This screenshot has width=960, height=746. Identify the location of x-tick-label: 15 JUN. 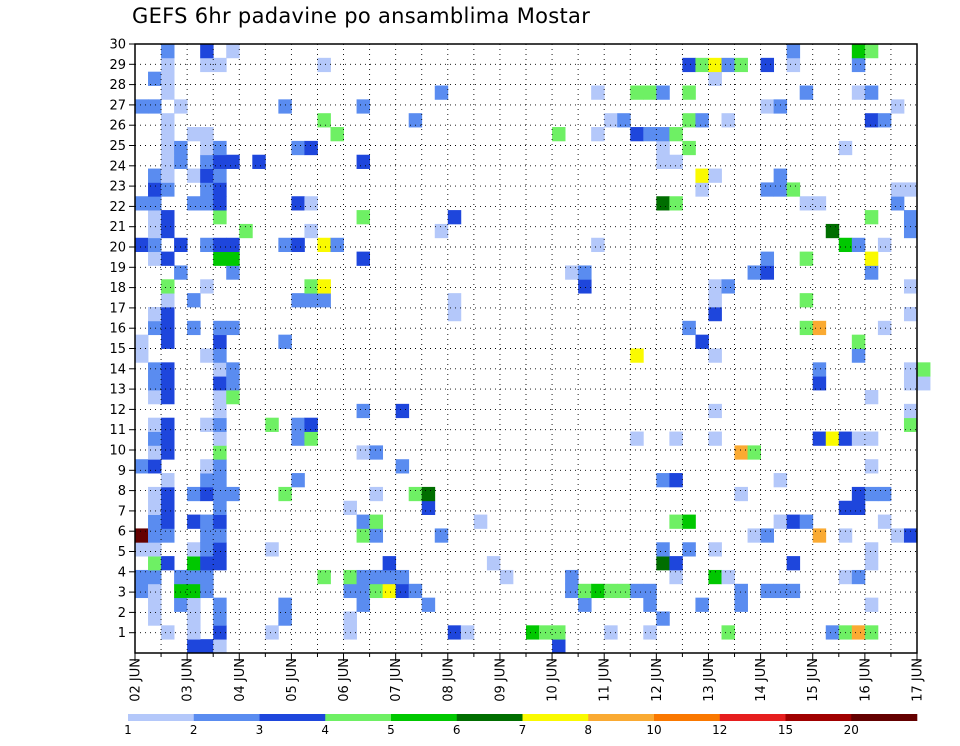
(813, 680).